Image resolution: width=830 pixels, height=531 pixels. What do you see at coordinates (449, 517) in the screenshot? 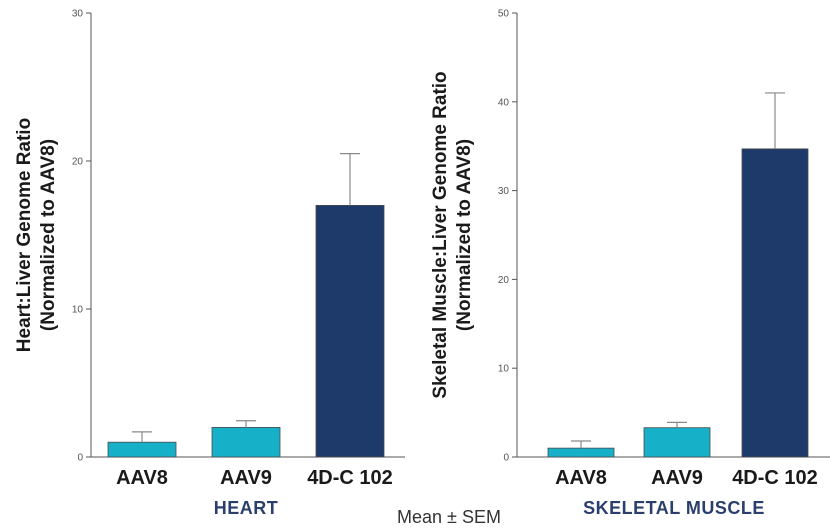
I see `footnote-mean-sem: Mean ± SEM` at bounding box center [449, 517].